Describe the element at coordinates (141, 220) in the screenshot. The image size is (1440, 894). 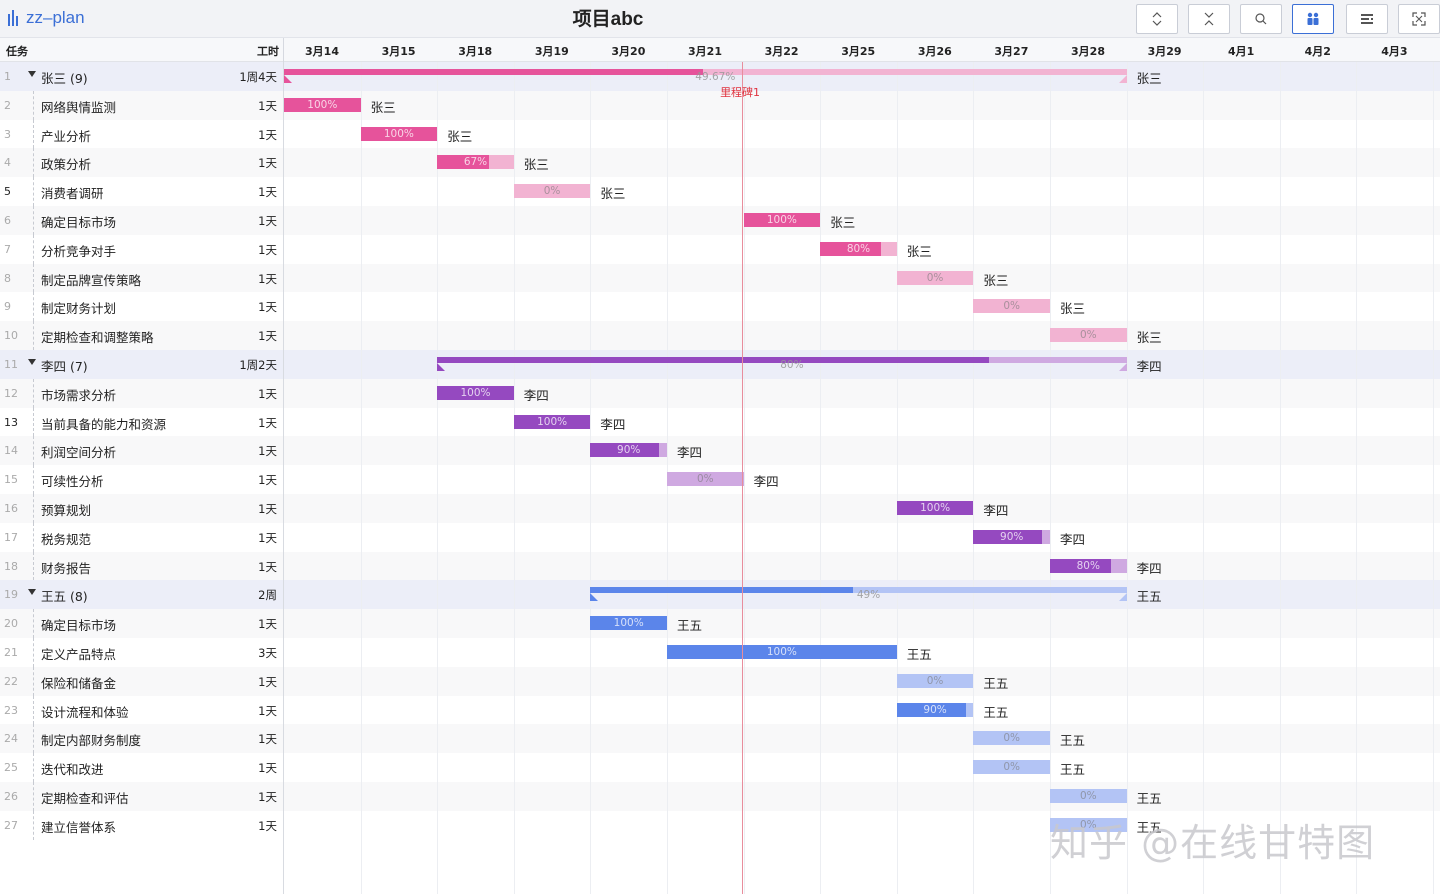
I see `task-row: 6 确定目标市场 1天` at that location.